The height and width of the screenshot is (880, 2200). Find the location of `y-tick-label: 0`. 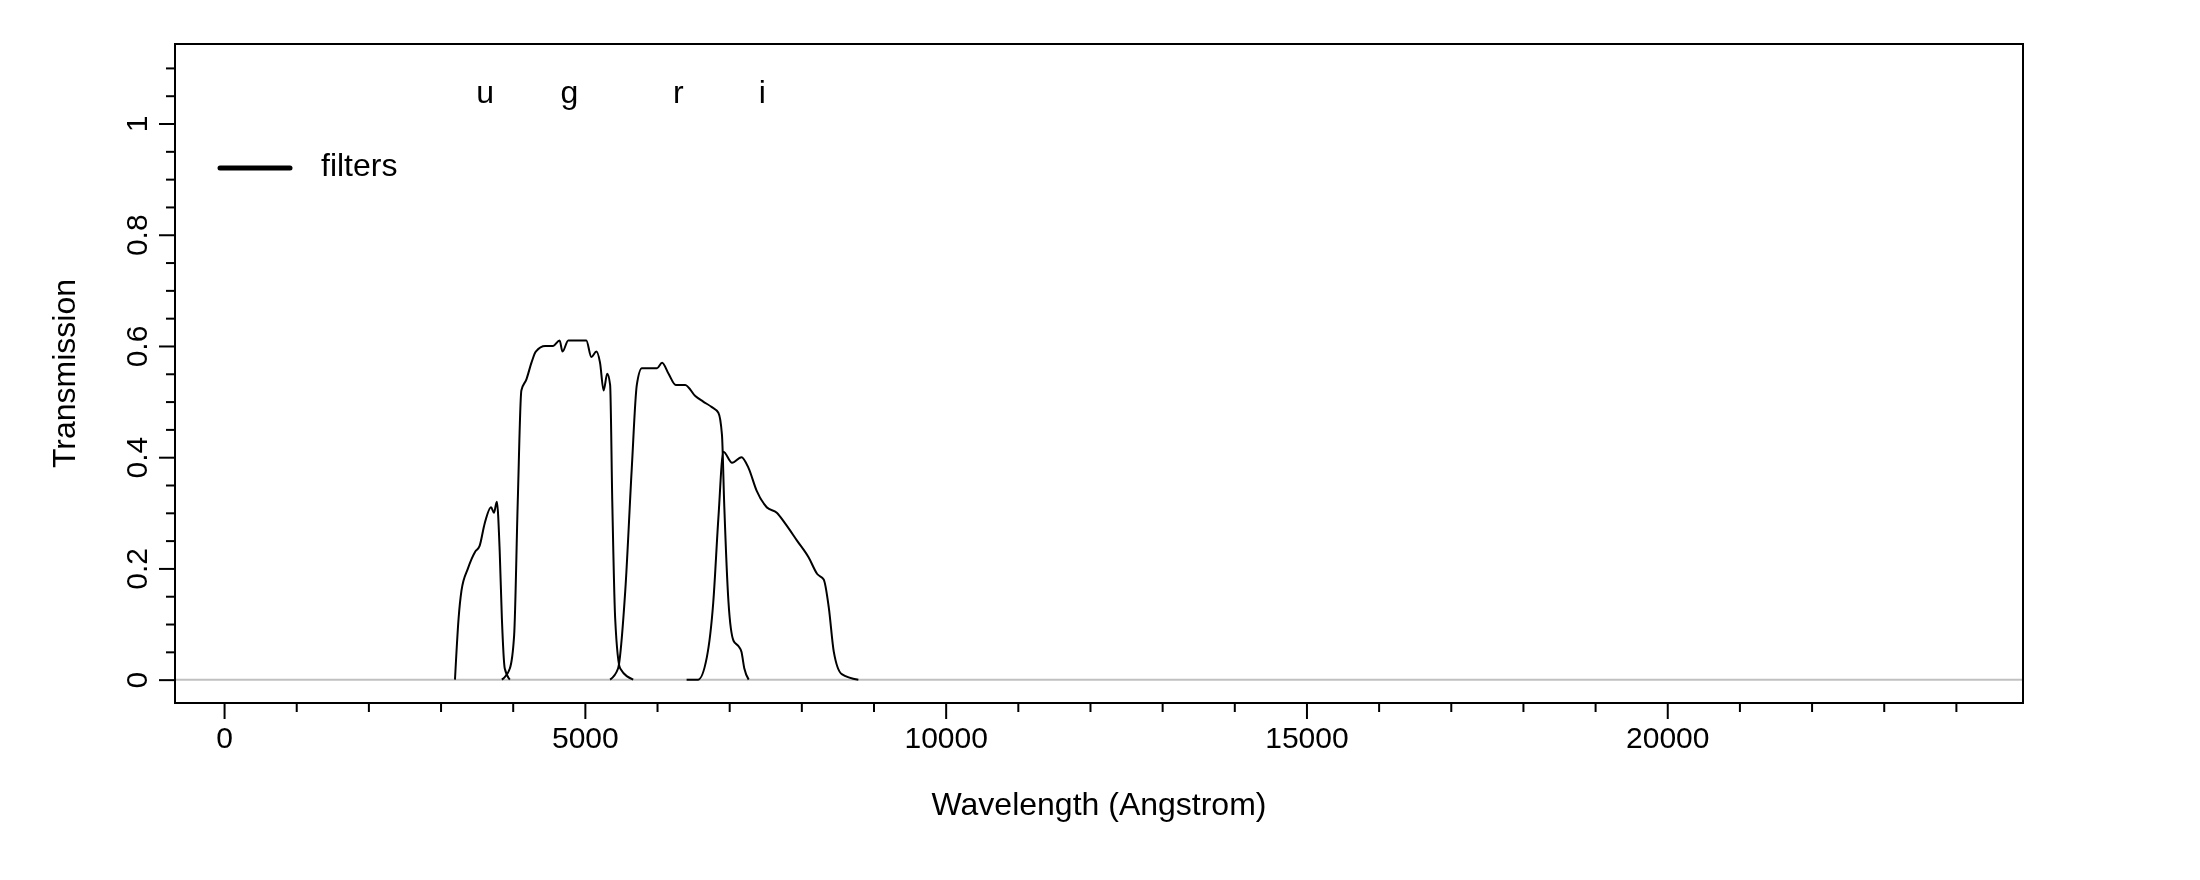

y-tick-label: 0 is located at coordinates (136, 680).